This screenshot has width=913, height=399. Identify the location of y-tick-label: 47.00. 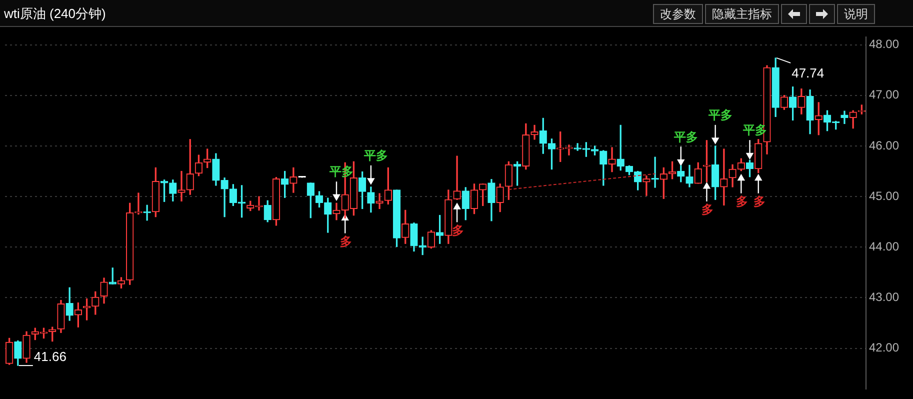
(884, 95).